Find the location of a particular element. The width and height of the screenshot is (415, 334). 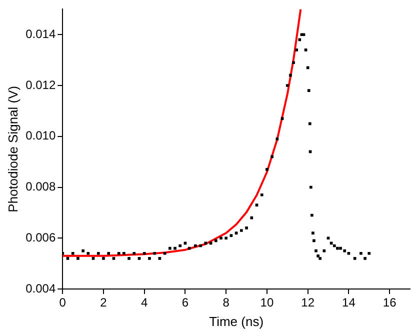

y-tick-label: 0.010 is located at coordinates (41, 135).